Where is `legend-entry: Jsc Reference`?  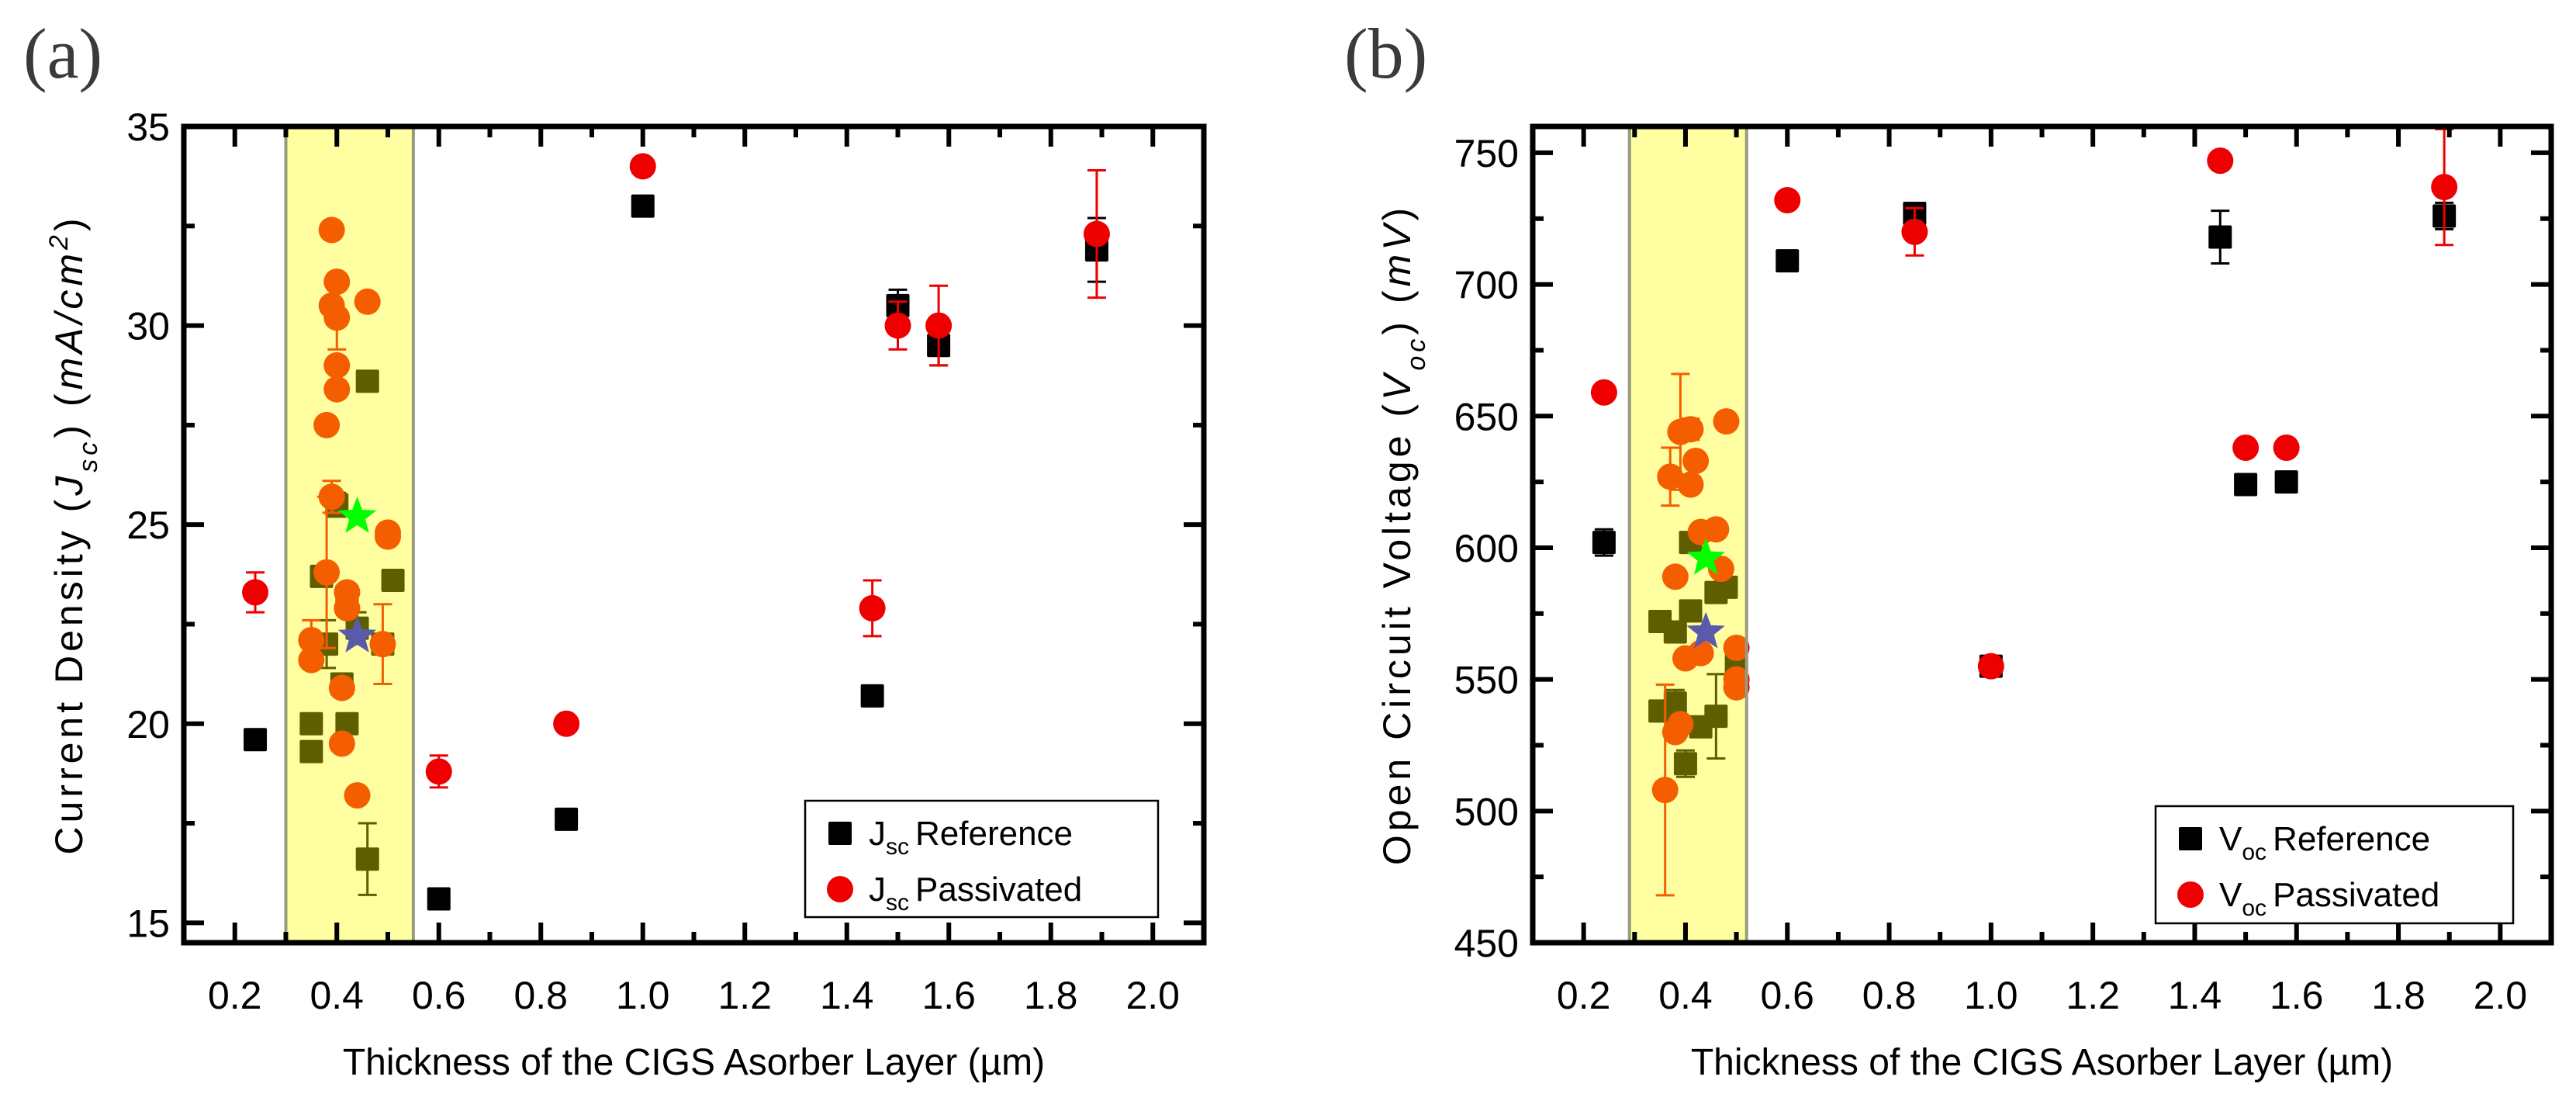
legend-entry: Jsc Reference is located at coordinates (950, 837).